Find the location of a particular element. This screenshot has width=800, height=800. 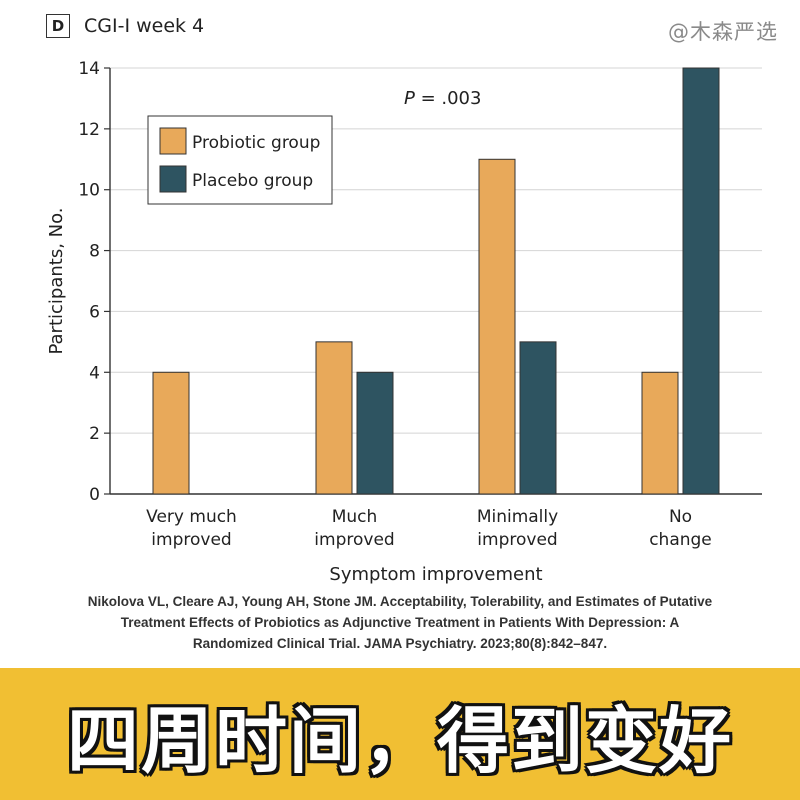

x-axis-label: Symptom improvement is located at coordinates (435, 574).